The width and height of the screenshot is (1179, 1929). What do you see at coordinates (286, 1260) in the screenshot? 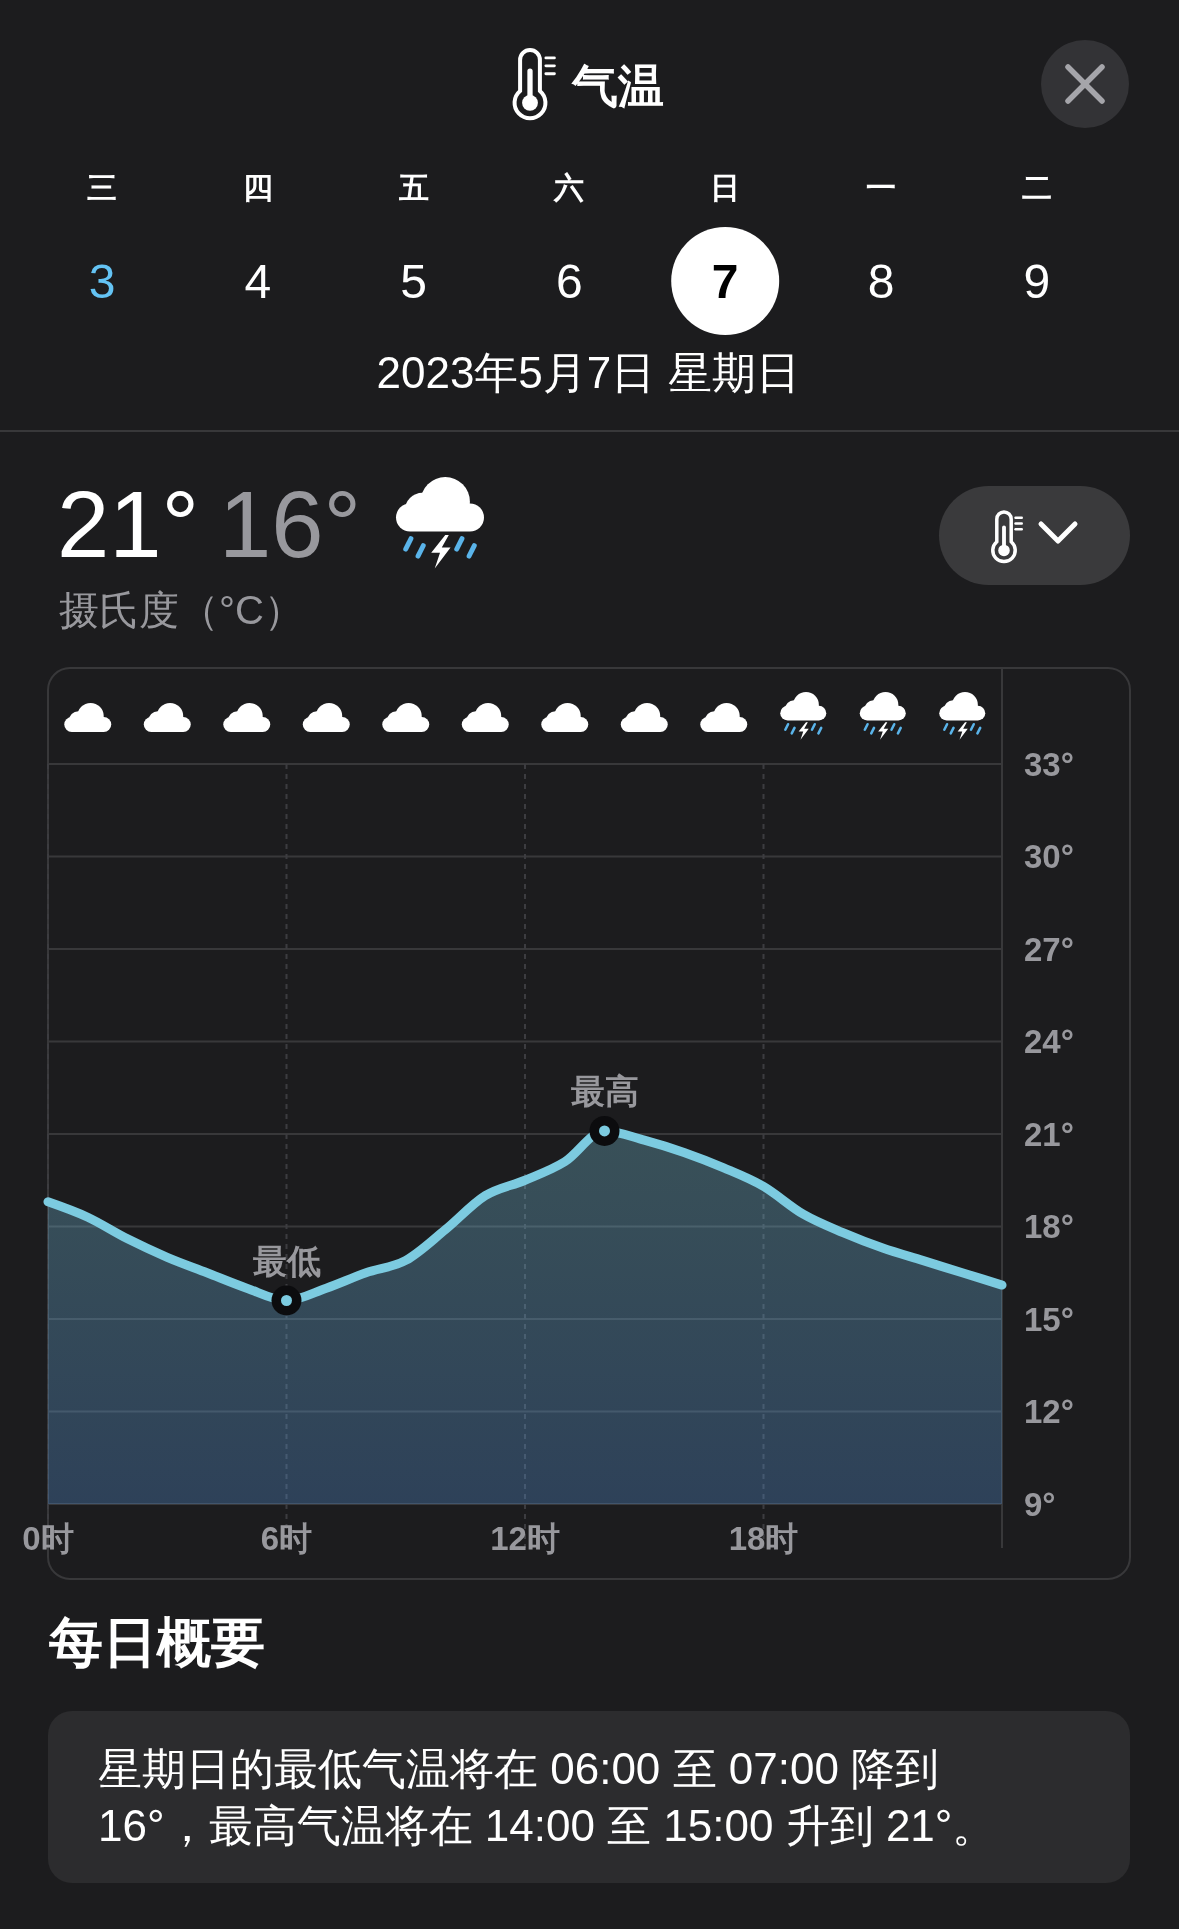
I see `annotation: 最低` at bounding box center [286, 1260].